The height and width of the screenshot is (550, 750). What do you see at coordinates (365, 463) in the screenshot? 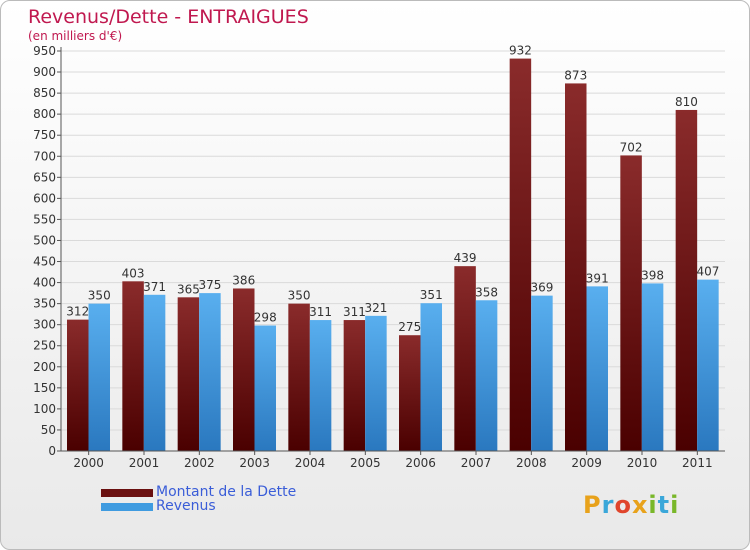
I see `x-tick-label: 2005` at bounding box center [365, 463].